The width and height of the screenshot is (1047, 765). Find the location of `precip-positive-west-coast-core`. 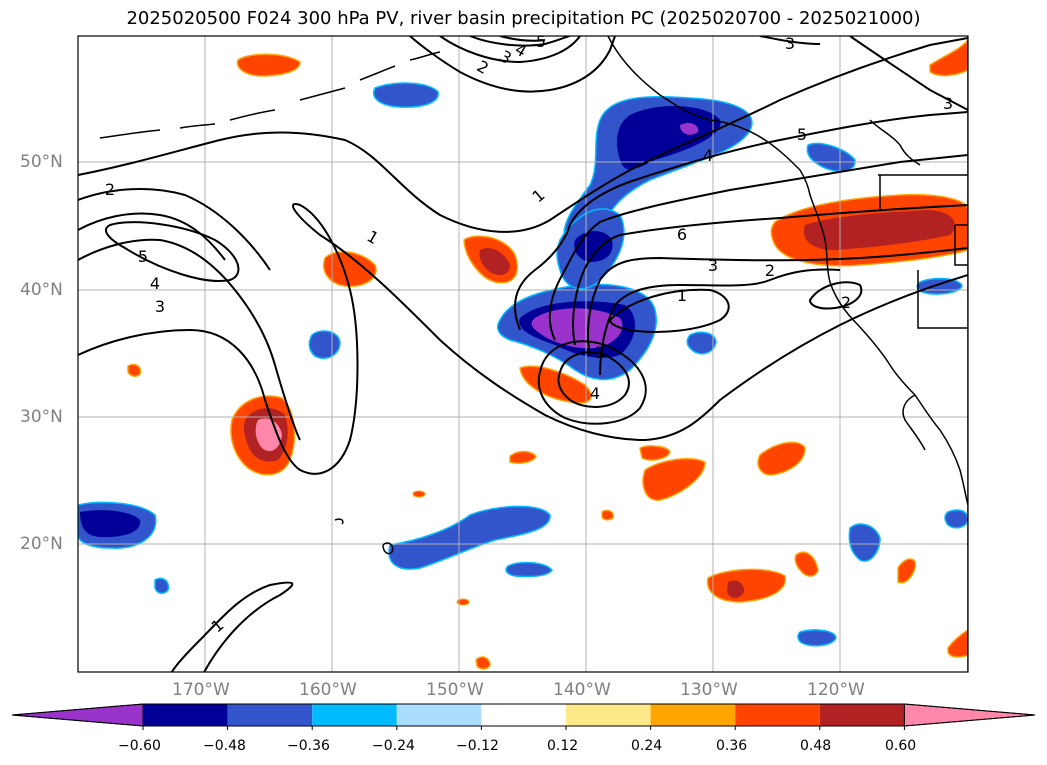

precip-positive-west-coast-core is located at coordinates (879, 230).